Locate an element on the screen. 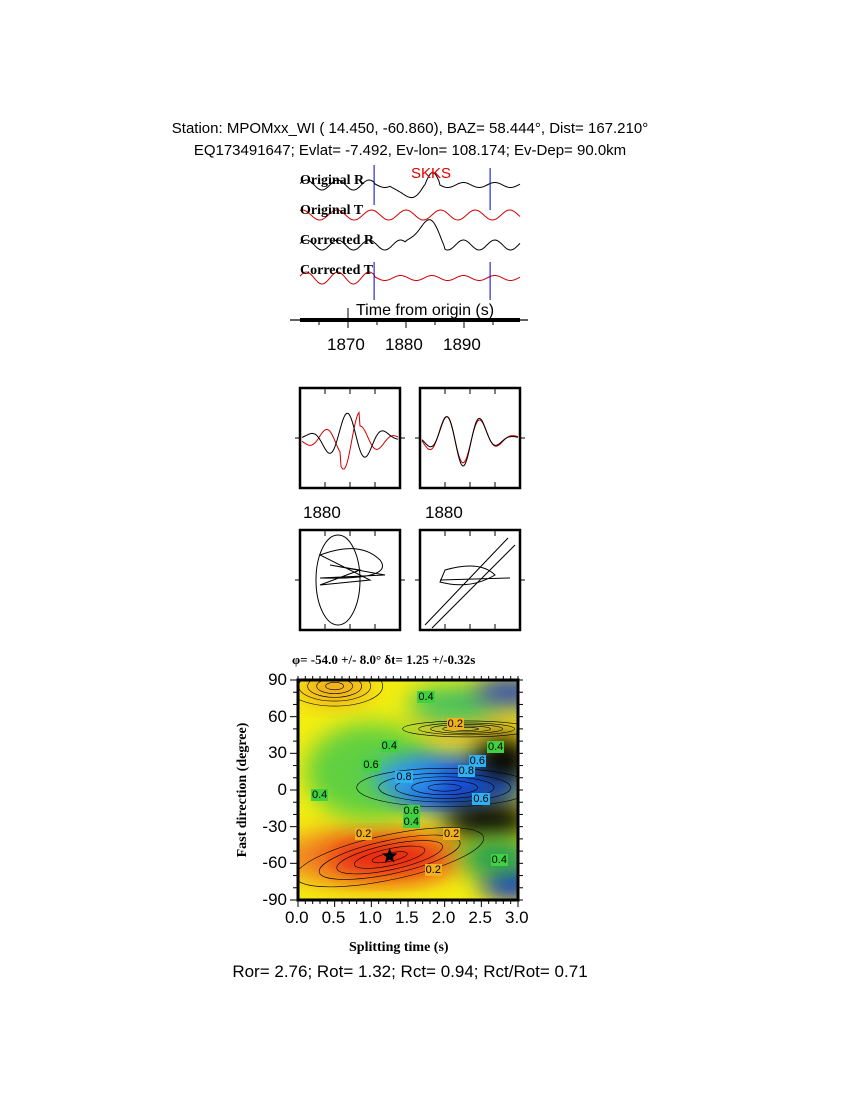  x-axis-label: Splitting time (s) is located at coordinates (399, 947).